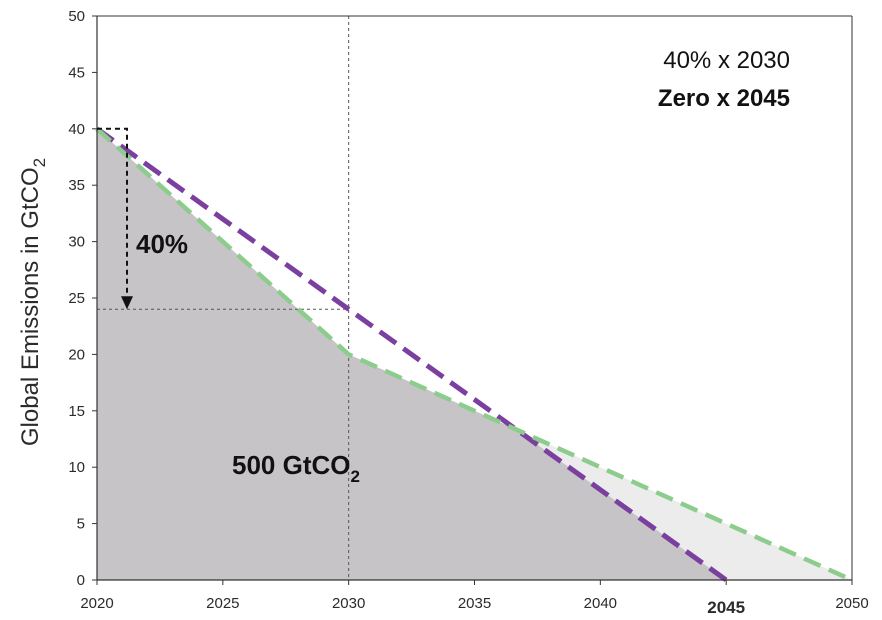 This screenshot has width=882, height=620. What do you see at coordinates (222, 603) in the screenshot?
I see `x-tick-label: 2025` at bounding box center [222, 603].